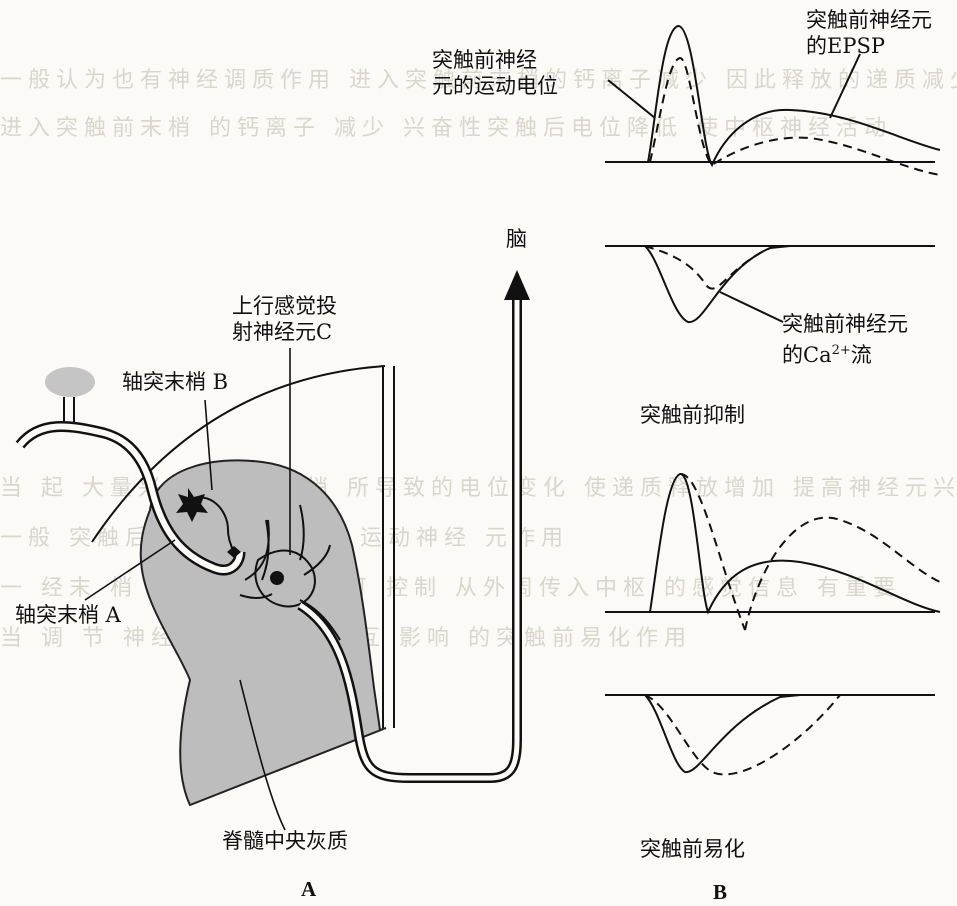  What do you see at coordinates (495, 86) in the screenshot?
I see `action-potential-label-line2: 元的运动电位` at bounding box center [495, 86].